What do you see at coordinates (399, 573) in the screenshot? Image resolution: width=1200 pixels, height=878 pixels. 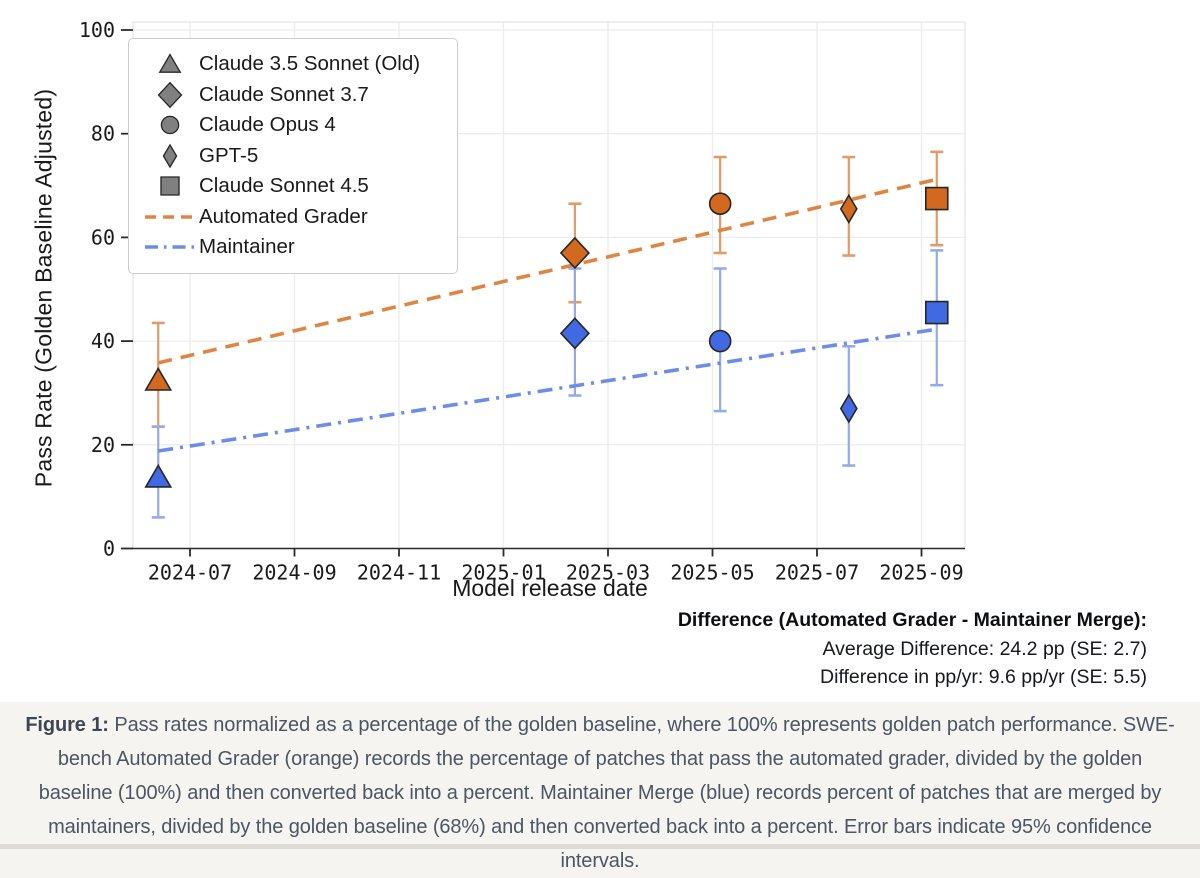 I see `x-tick-label: 2024-11` at bounding box center [399, 573].